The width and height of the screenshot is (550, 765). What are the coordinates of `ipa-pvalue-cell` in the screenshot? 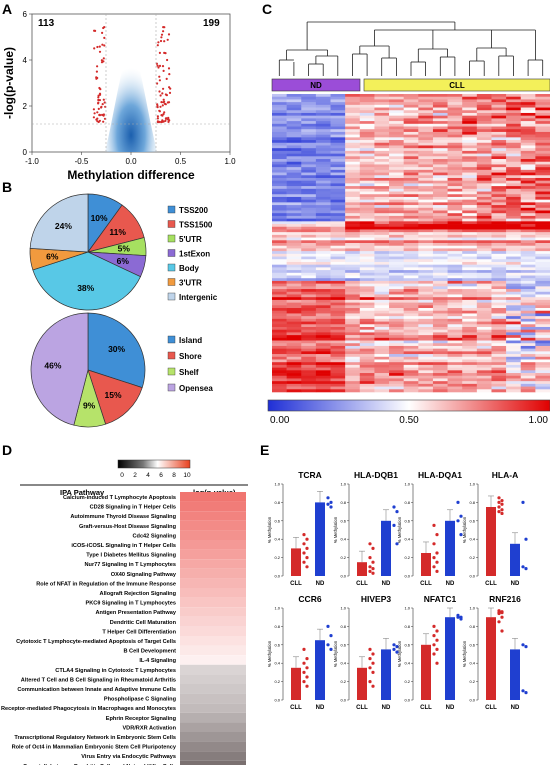 It's located at (213, 564).